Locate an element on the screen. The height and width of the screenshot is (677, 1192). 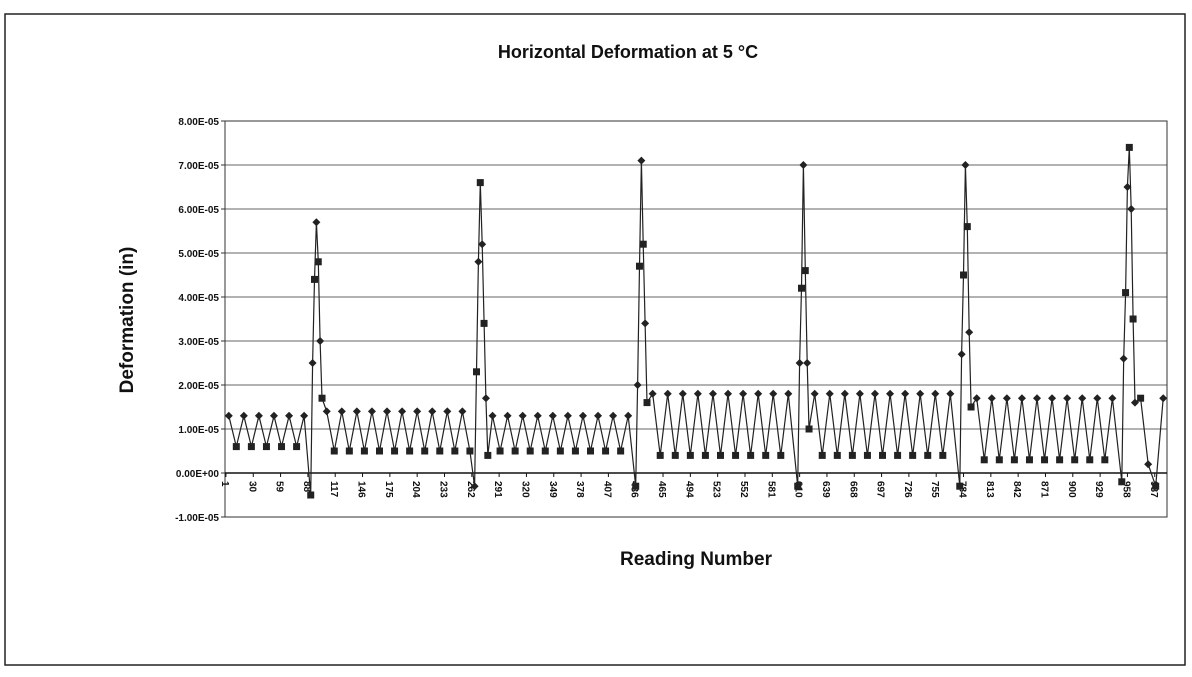
x-tick-label: 233 is located at coordinates (442, 489).